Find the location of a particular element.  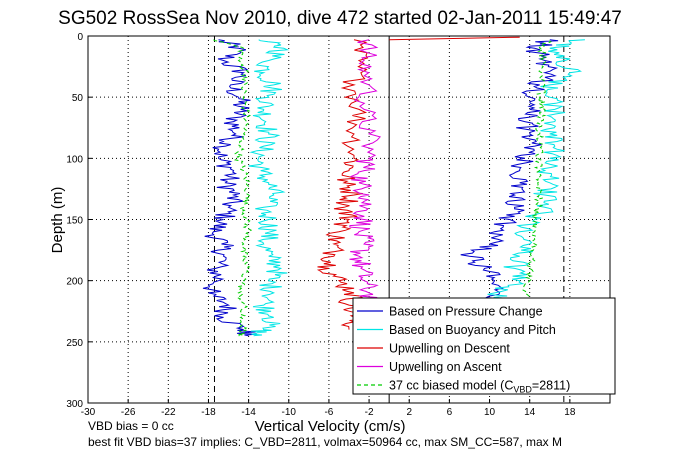

x-tick-label: -30 is located at coordinates (88, 412).